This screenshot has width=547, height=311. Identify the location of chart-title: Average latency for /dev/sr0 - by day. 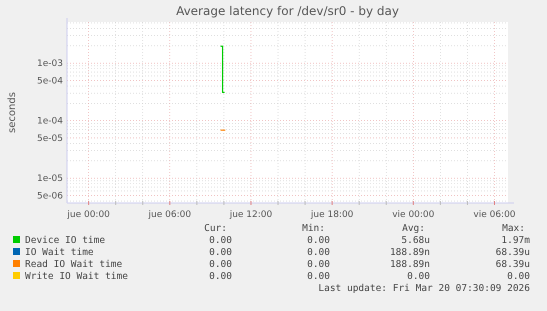
(287, 11).